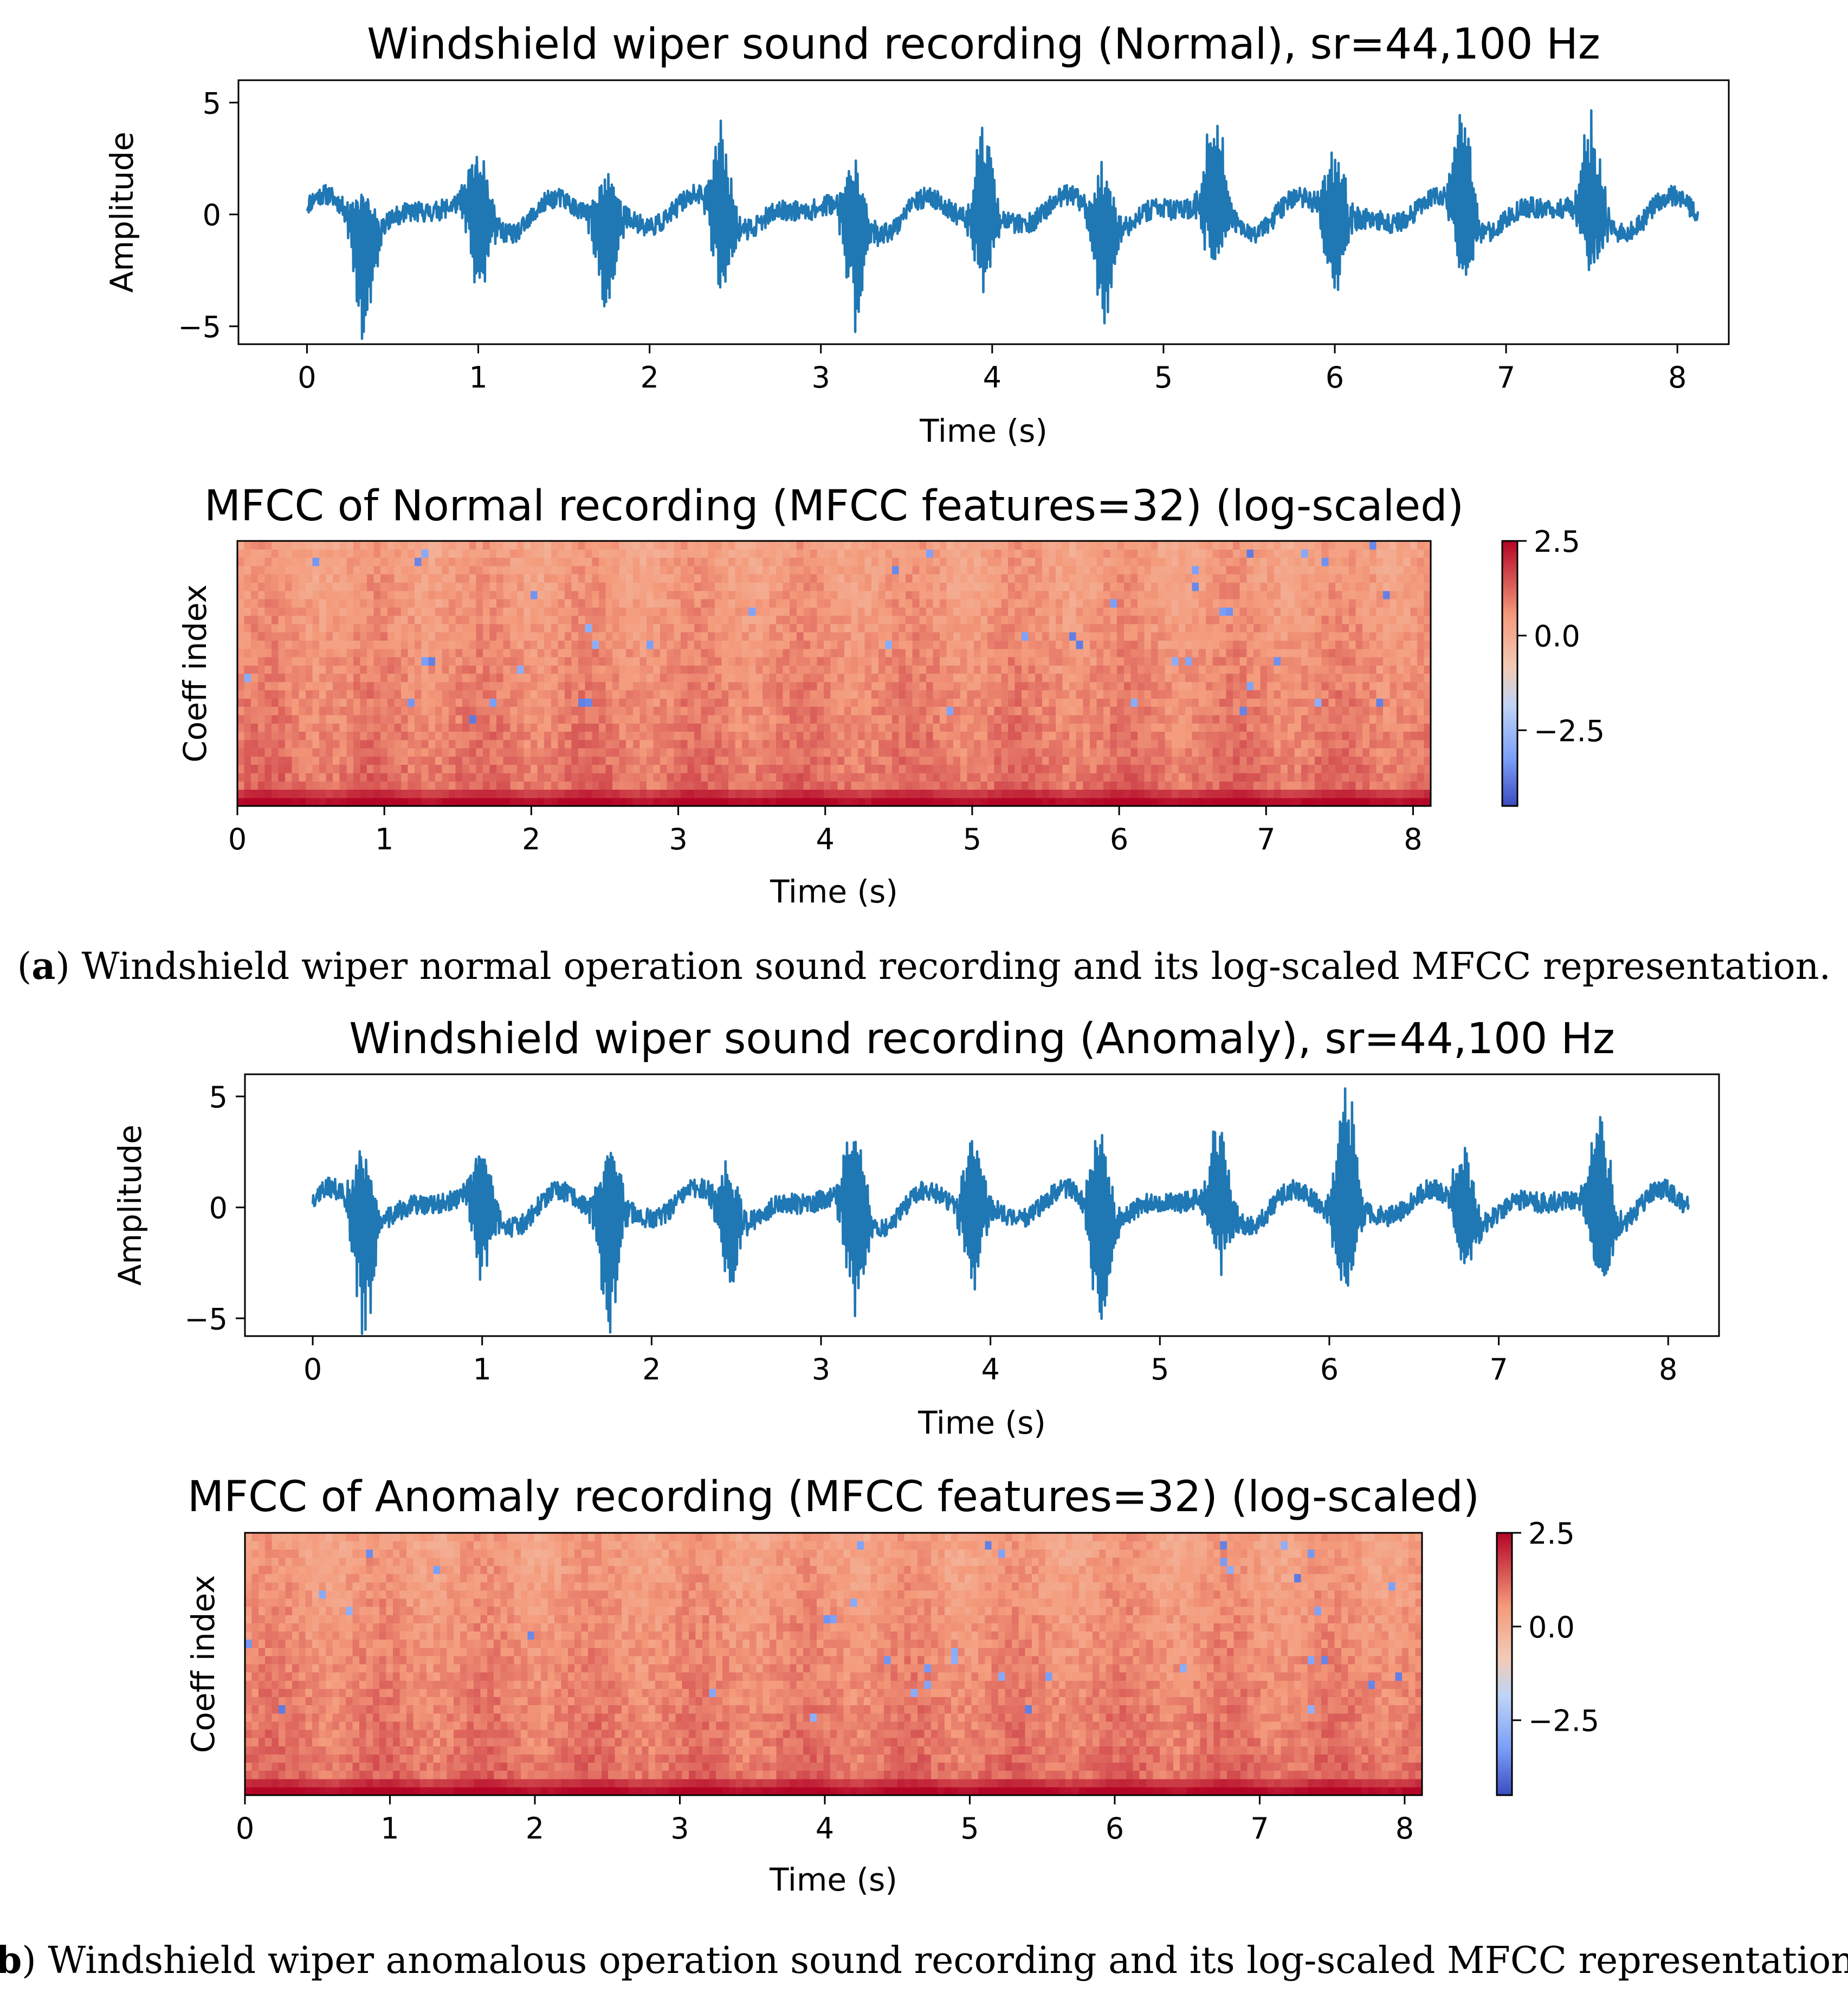 The height and width of the screenshot is (1993, 1848). I want to click on x-tick-label: 6, so click(1335, 378).